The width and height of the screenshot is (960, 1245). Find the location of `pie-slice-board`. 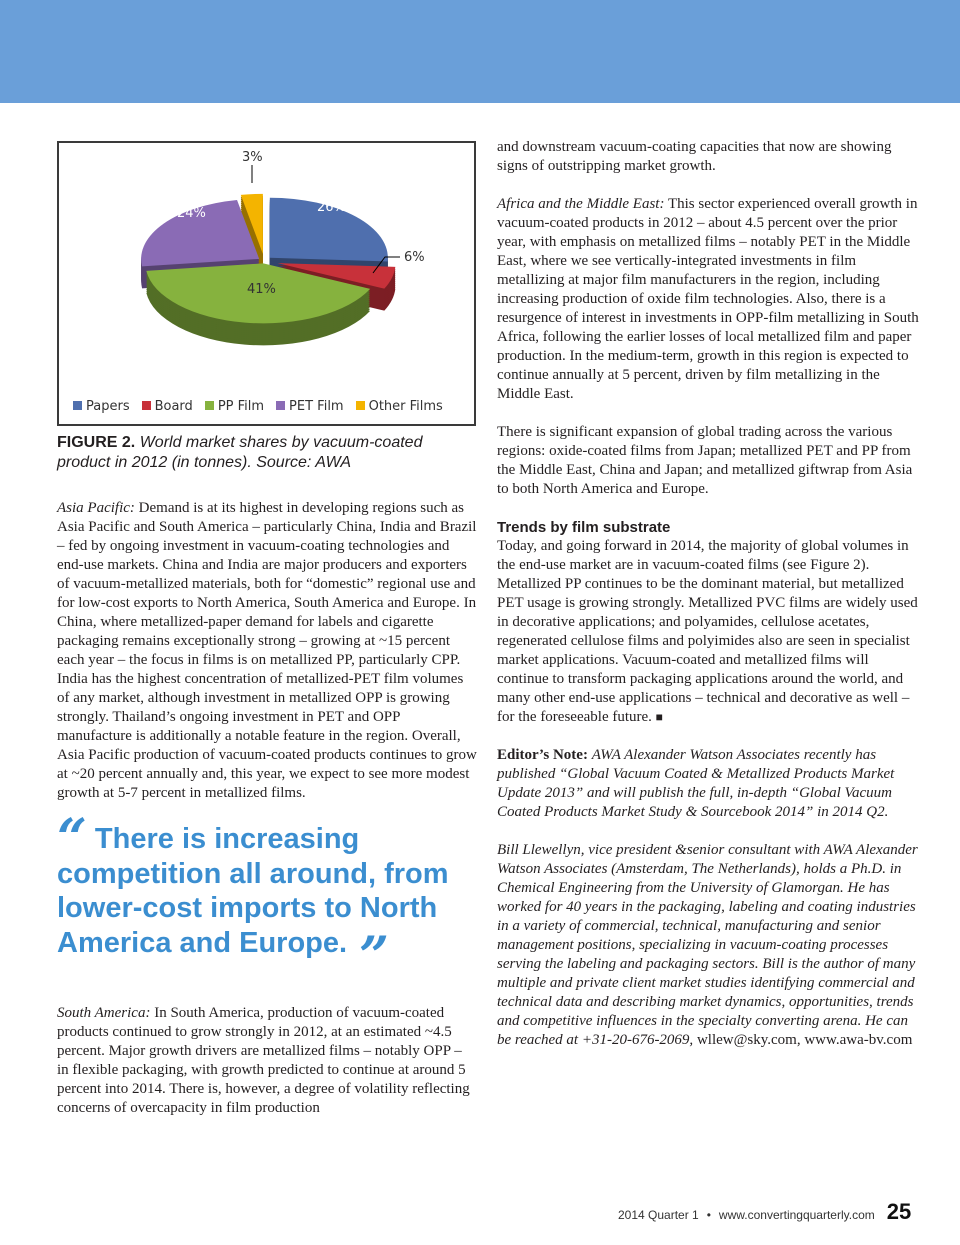

pie-slice-board is located at coordinates (336, 276).